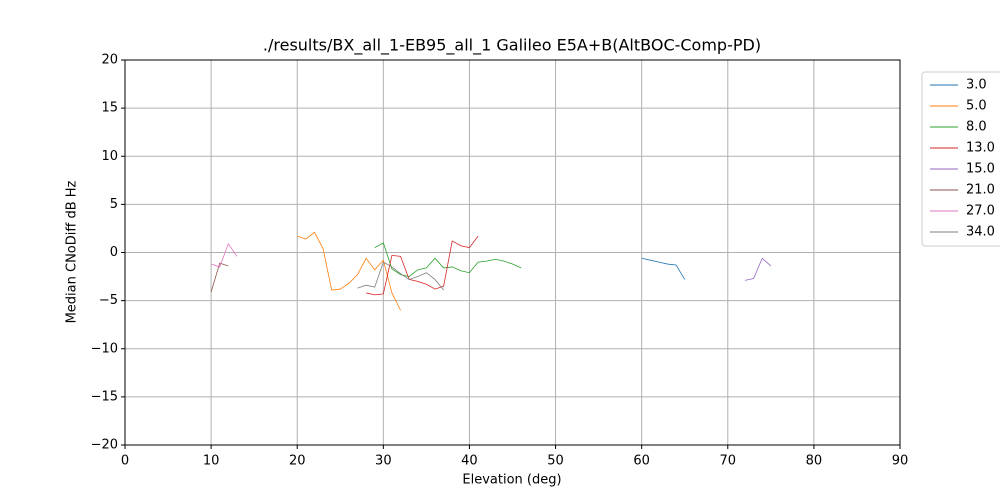  Describe the element at coordinates (104, 396) in the screenshot. I see `y-tick-label: −15` at that location.